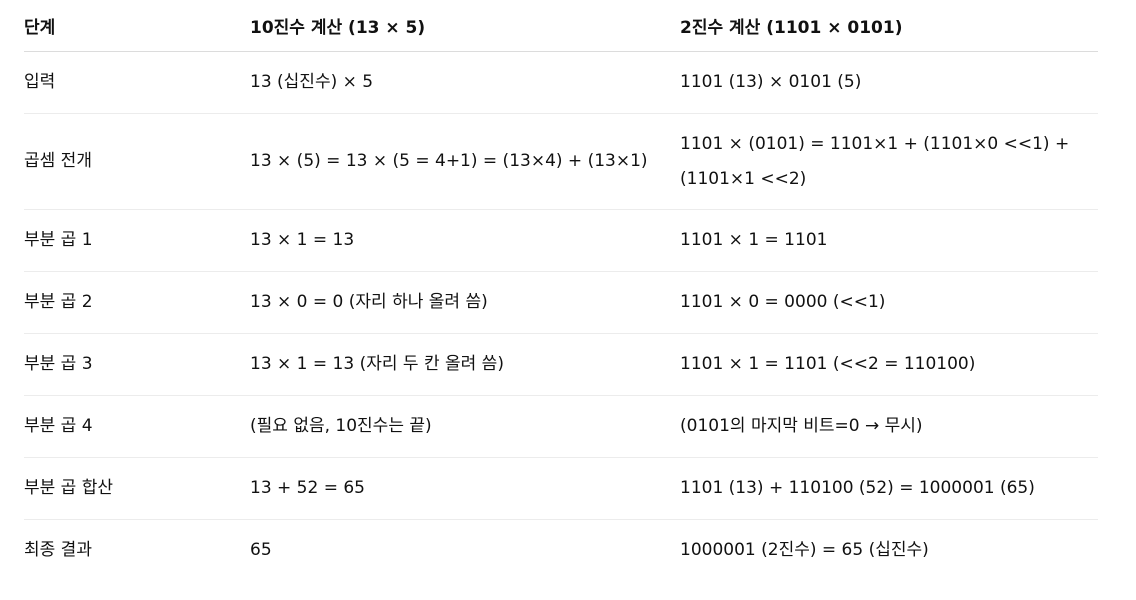  Describe the element at coordinates (261, 550) in the screenshot. I see `cell-decimal: 65` at that location.